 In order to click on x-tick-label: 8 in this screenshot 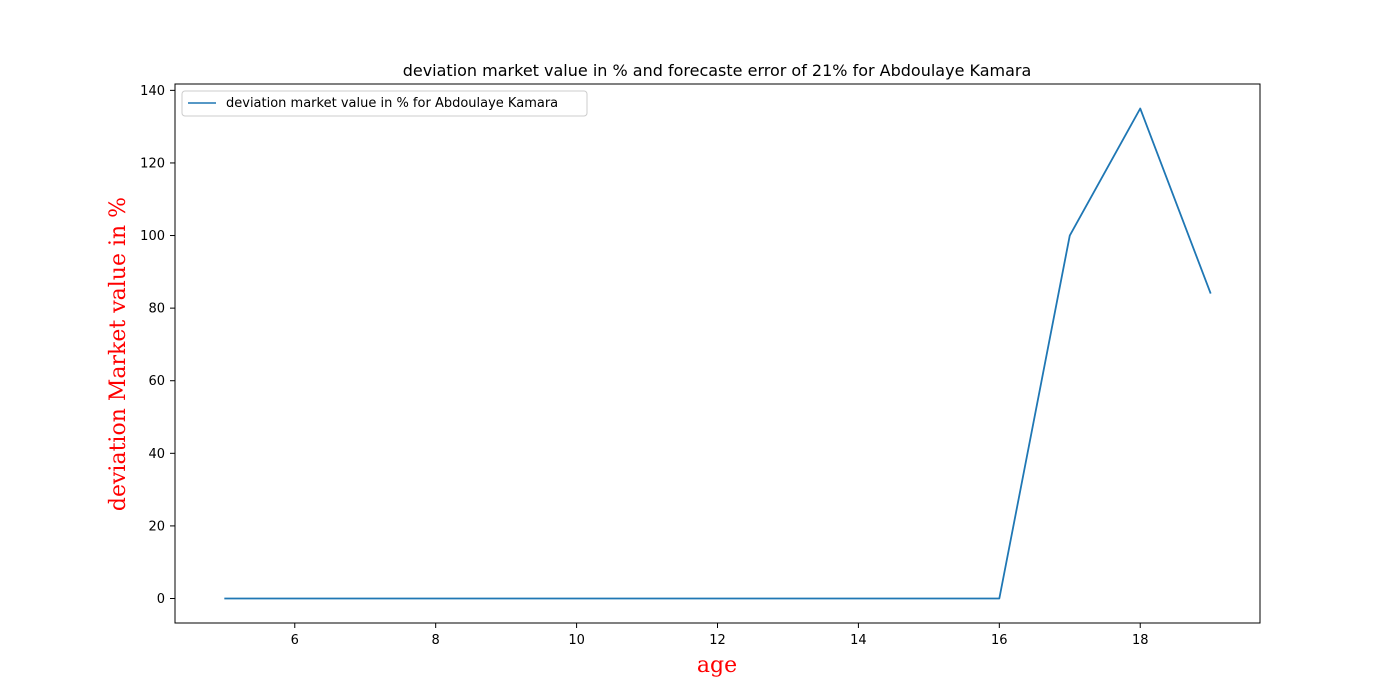, I will do `click(436, 640)`.